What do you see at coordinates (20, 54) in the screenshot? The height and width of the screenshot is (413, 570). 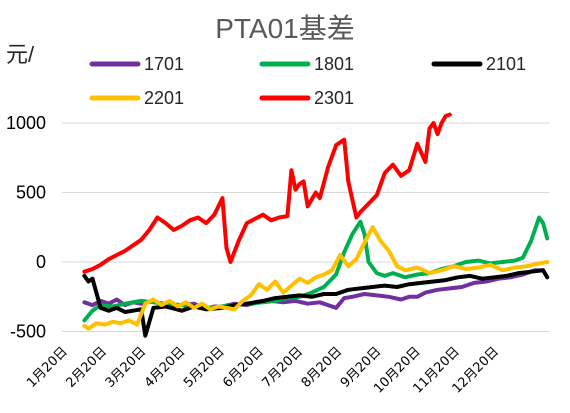 I see `y-axis-unit: 元/` at bounding box center [20, 54].